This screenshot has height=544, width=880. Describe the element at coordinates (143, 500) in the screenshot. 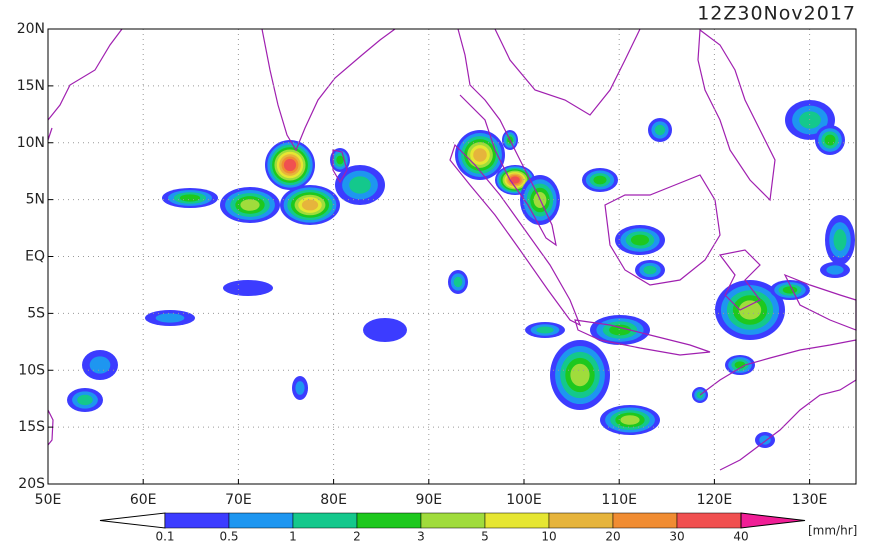

I see `lon-label: 60E` at that location.